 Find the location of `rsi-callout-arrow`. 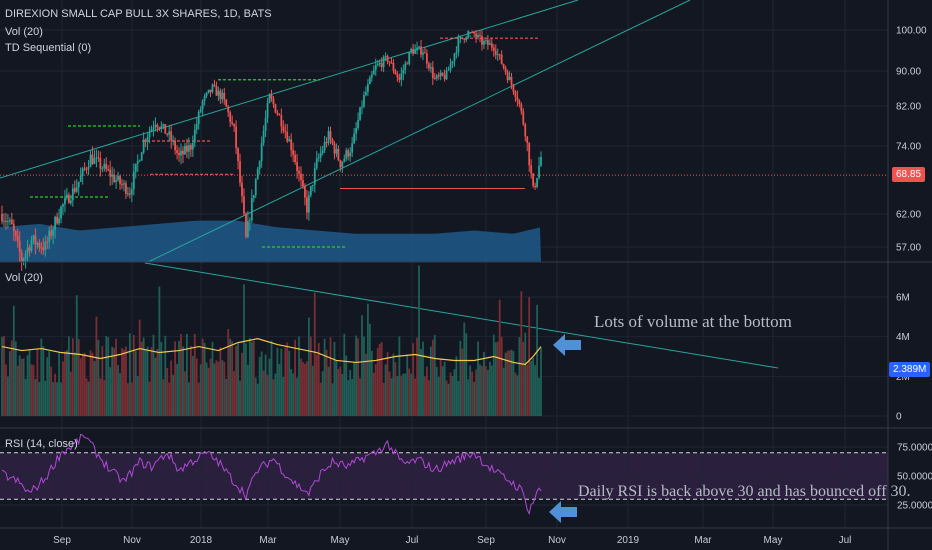

rsi-callout-arrow is located at coordinates (563, 512).